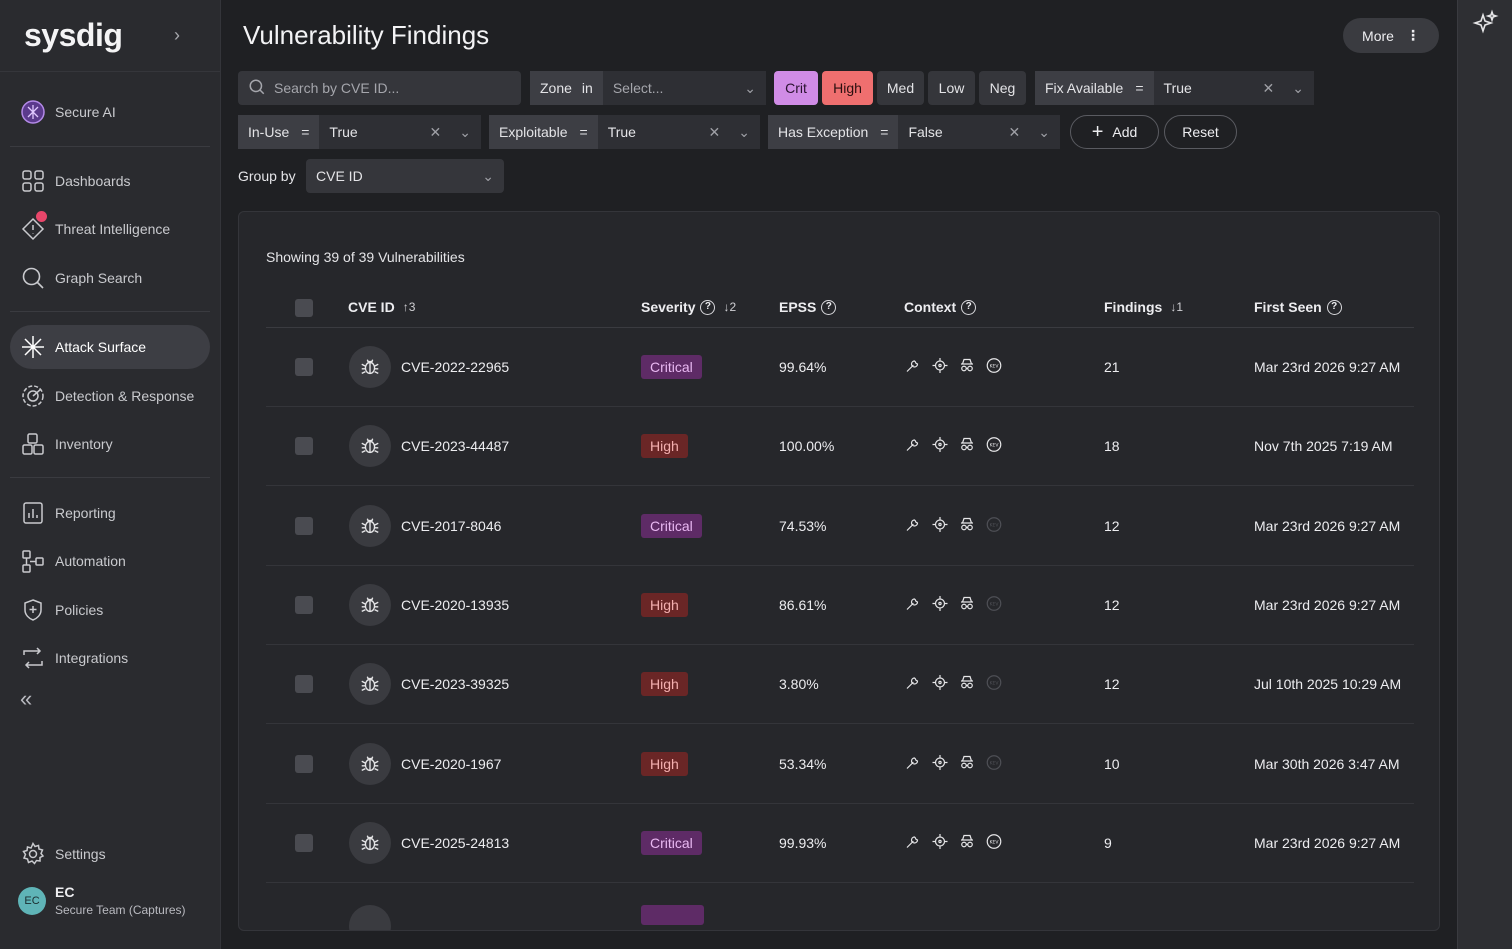  I want to click on select-all-checkbox, so click(304, 308).